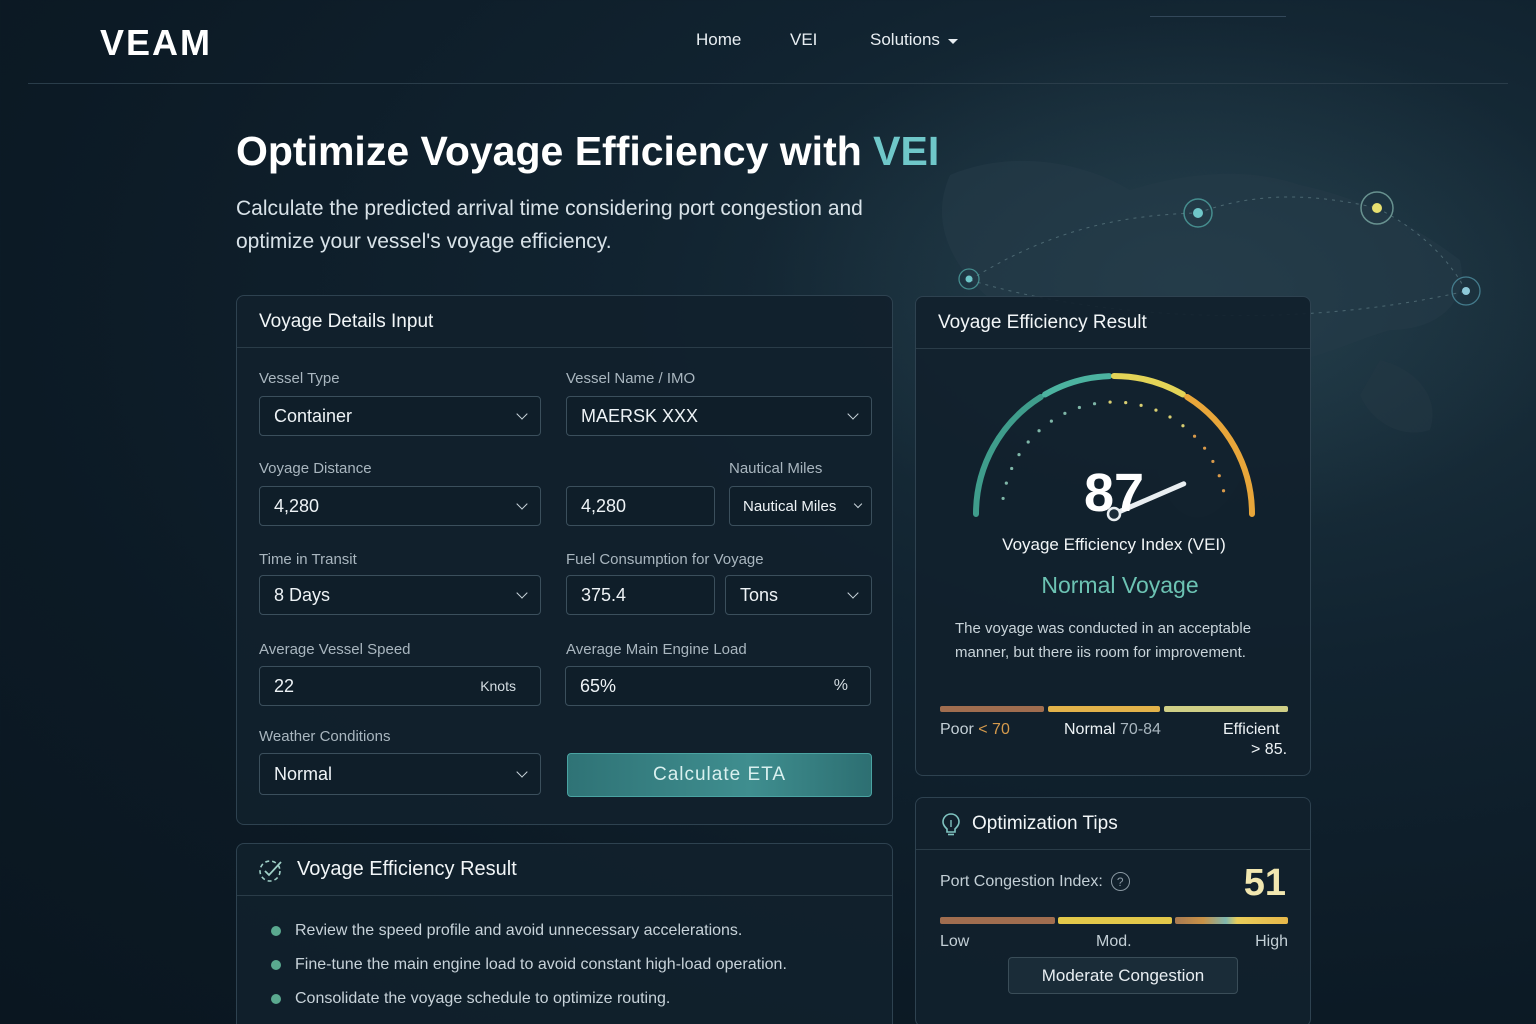  I want to click on voyage-distance-value: 4,280, so click(297, 505).